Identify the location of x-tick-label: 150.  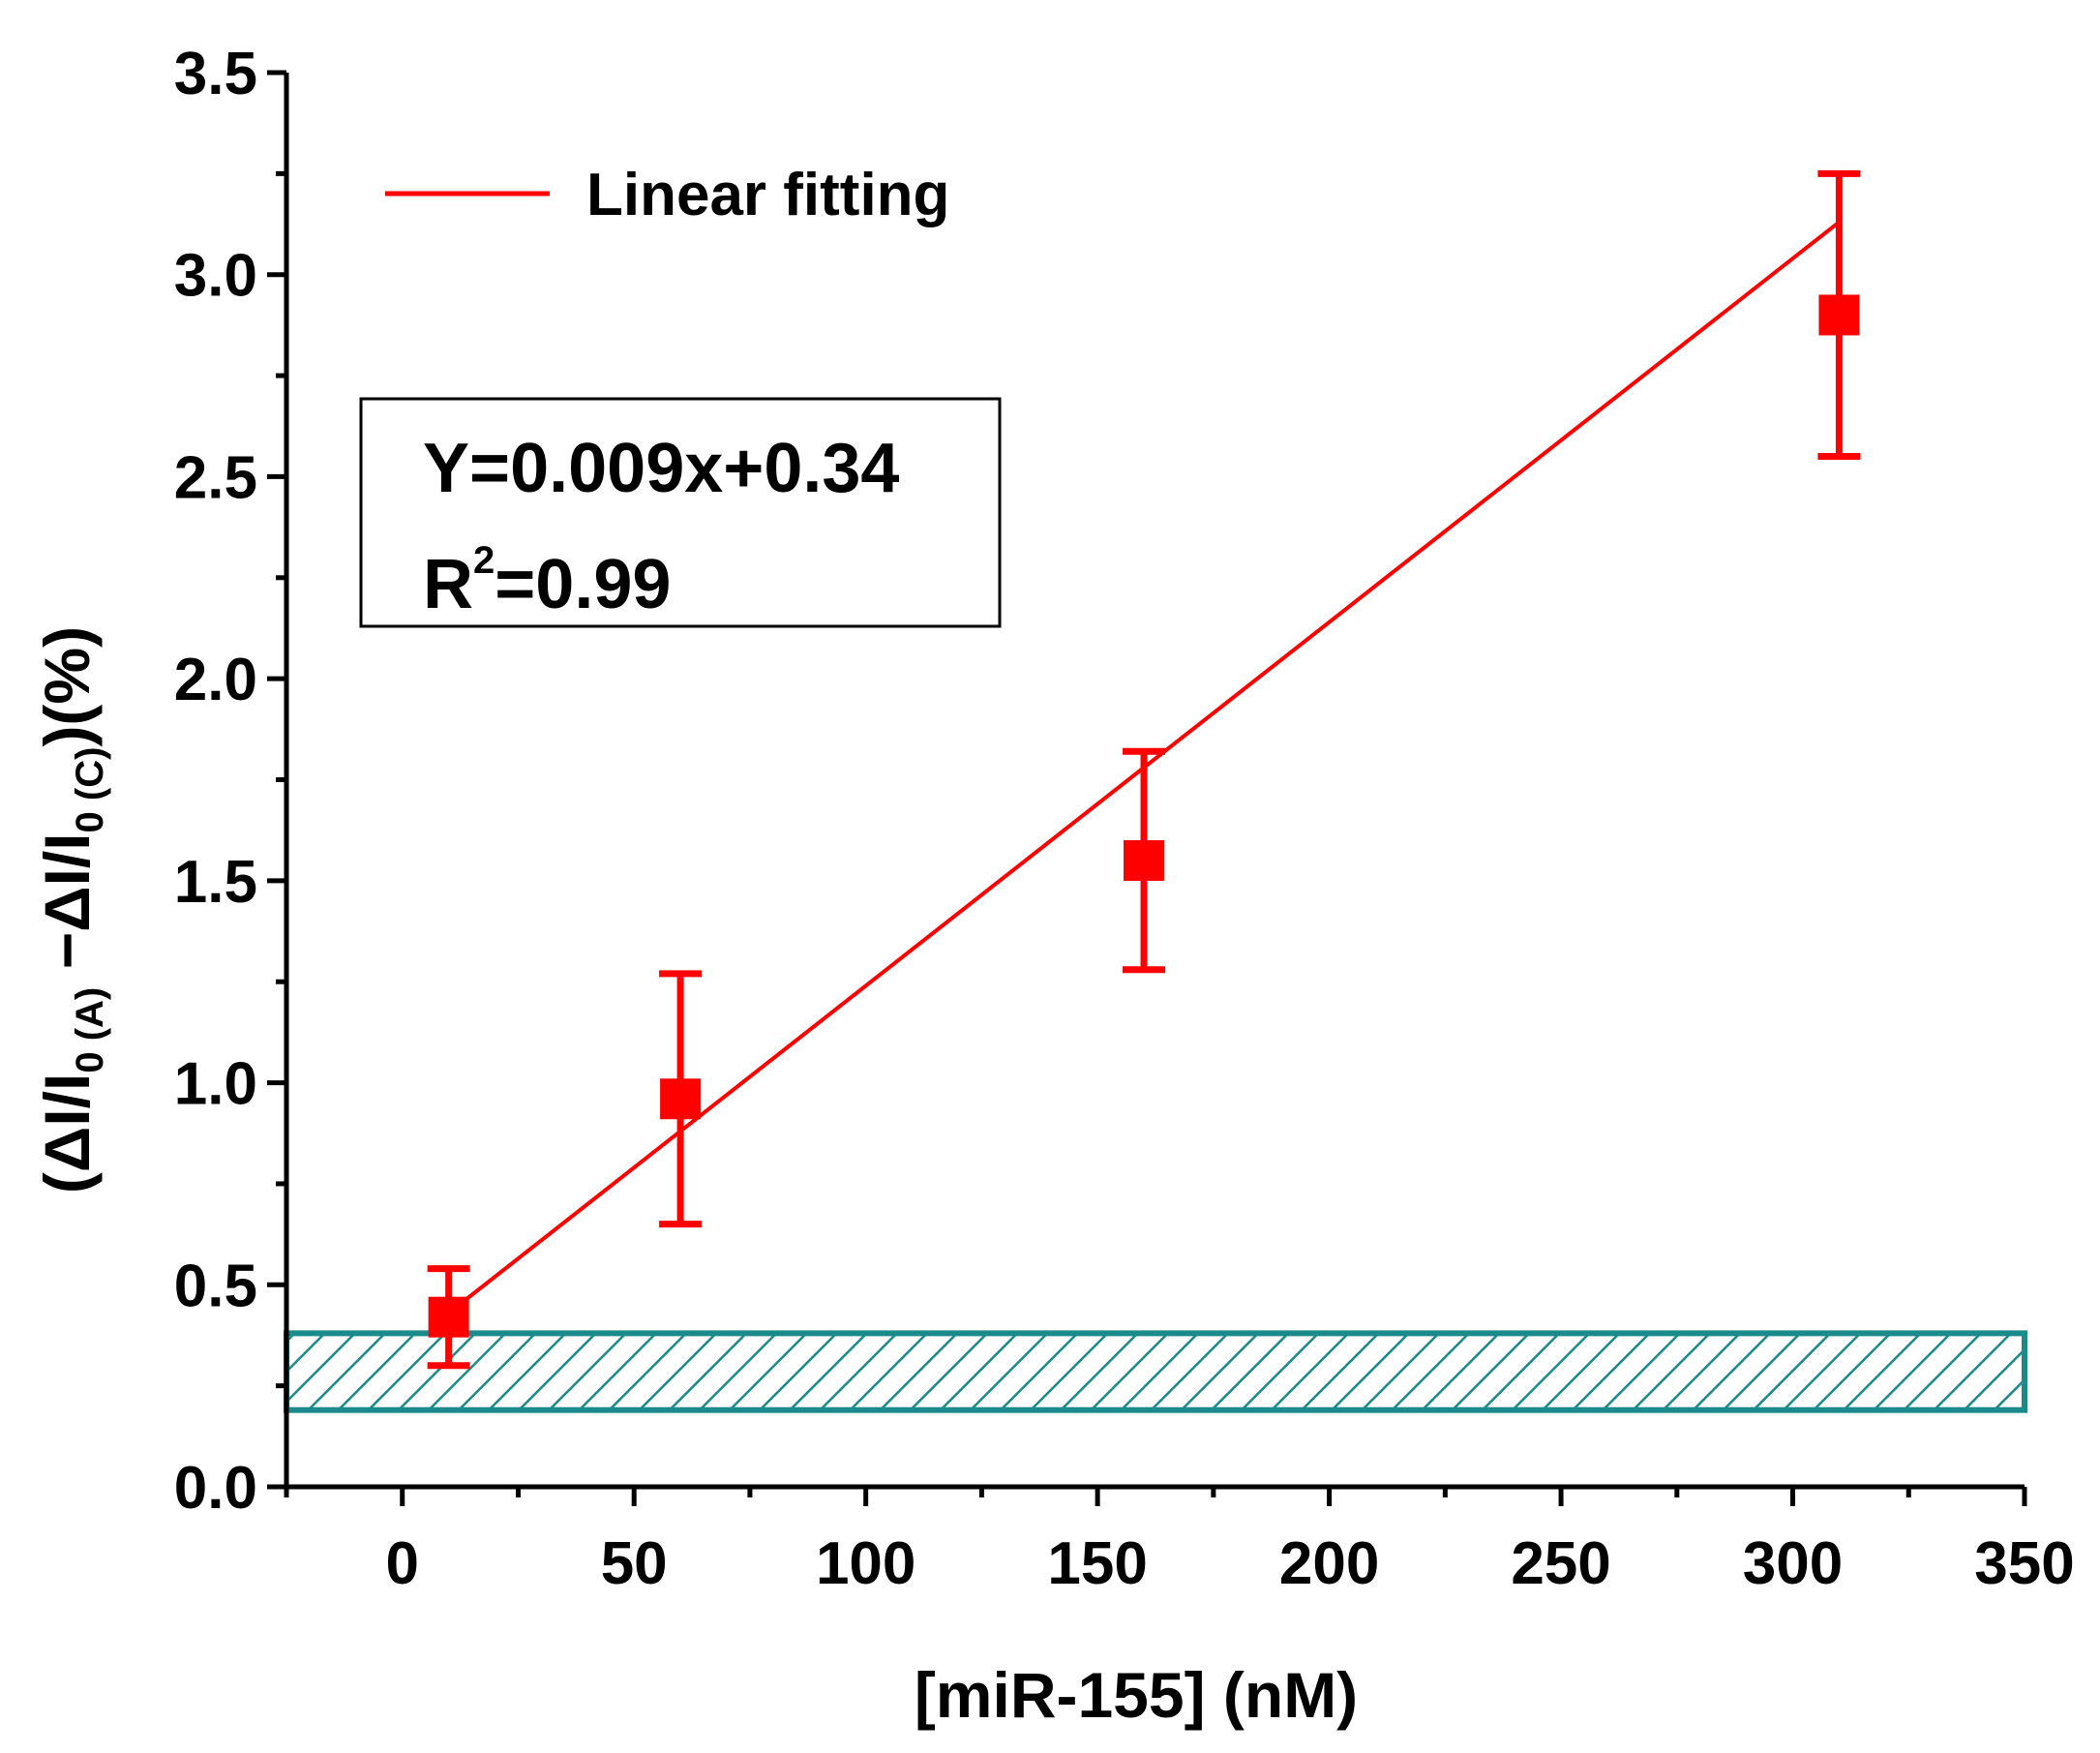
(1097, 1563).